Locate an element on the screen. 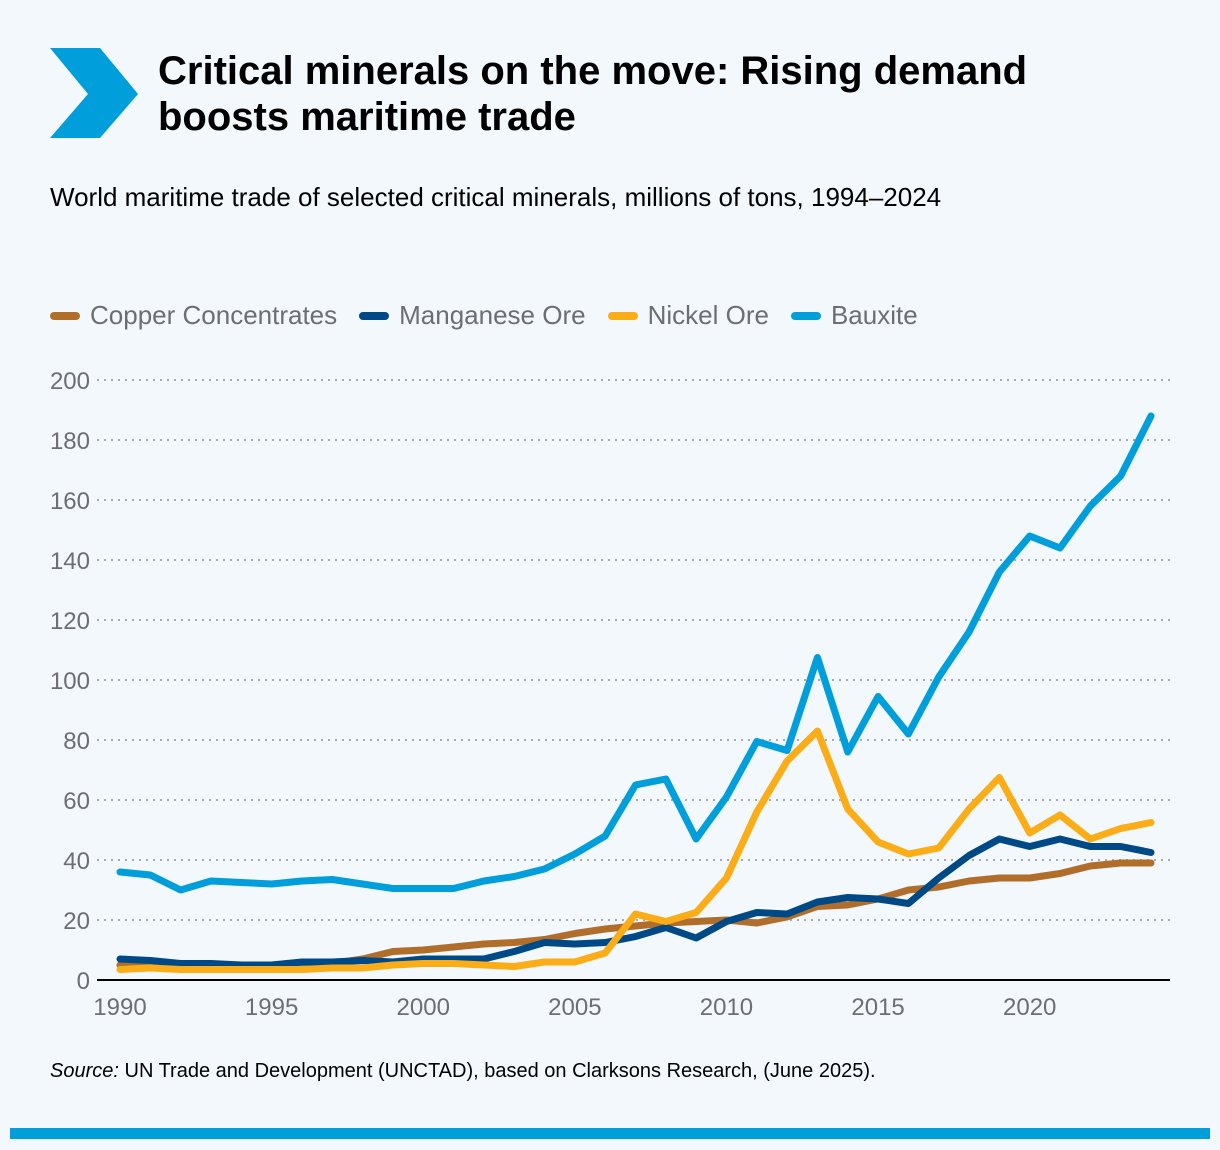 Image resolution: width=1220 pixels, height=1150 pixels. x-tick-label: 1990 is located at coordinates (119, 1007).